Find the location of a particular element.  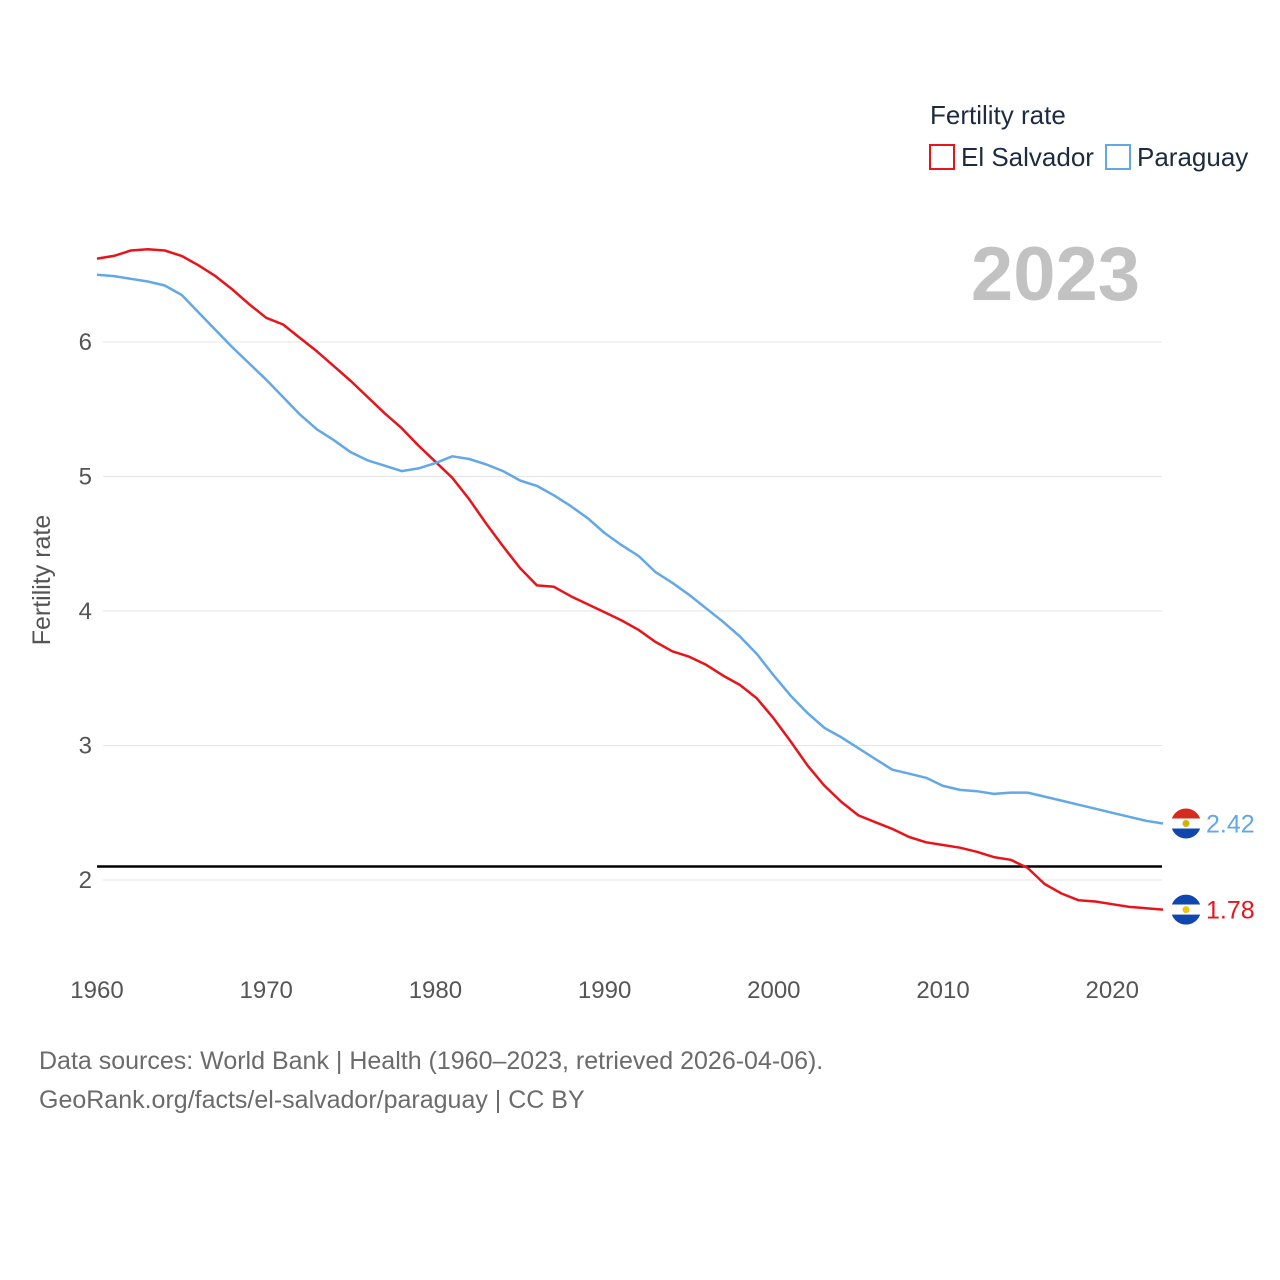

legend-label-el-salvador: El Salvador is located at coordinates (1027, 157).